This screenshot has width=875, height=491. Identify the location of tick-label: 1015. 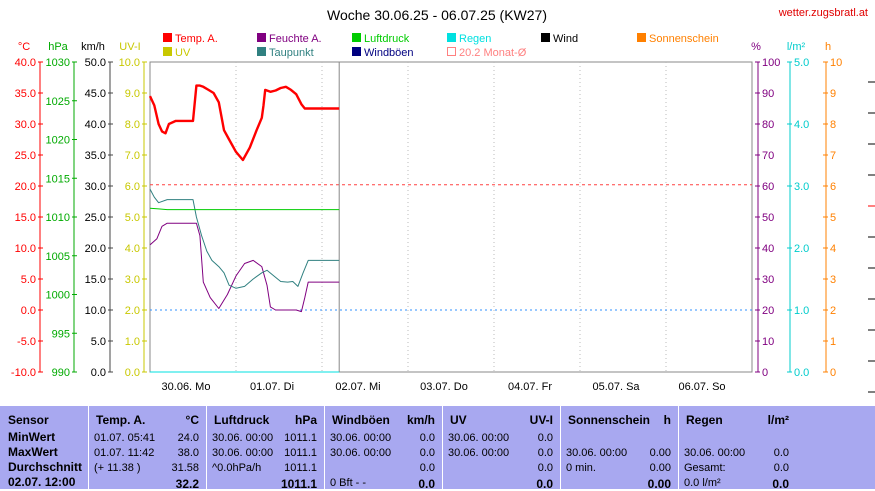
(58, 179).